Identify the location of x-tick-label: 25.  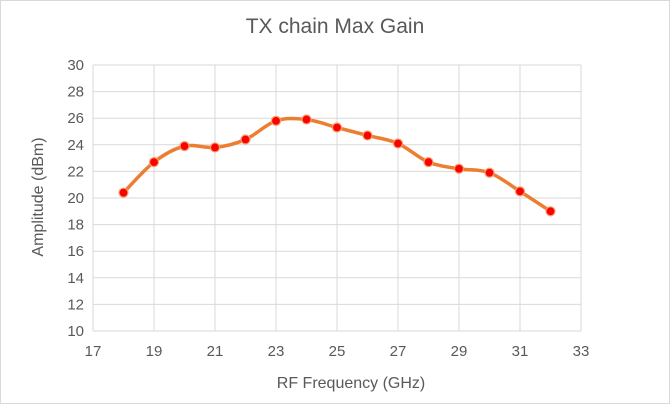
(337, 351).